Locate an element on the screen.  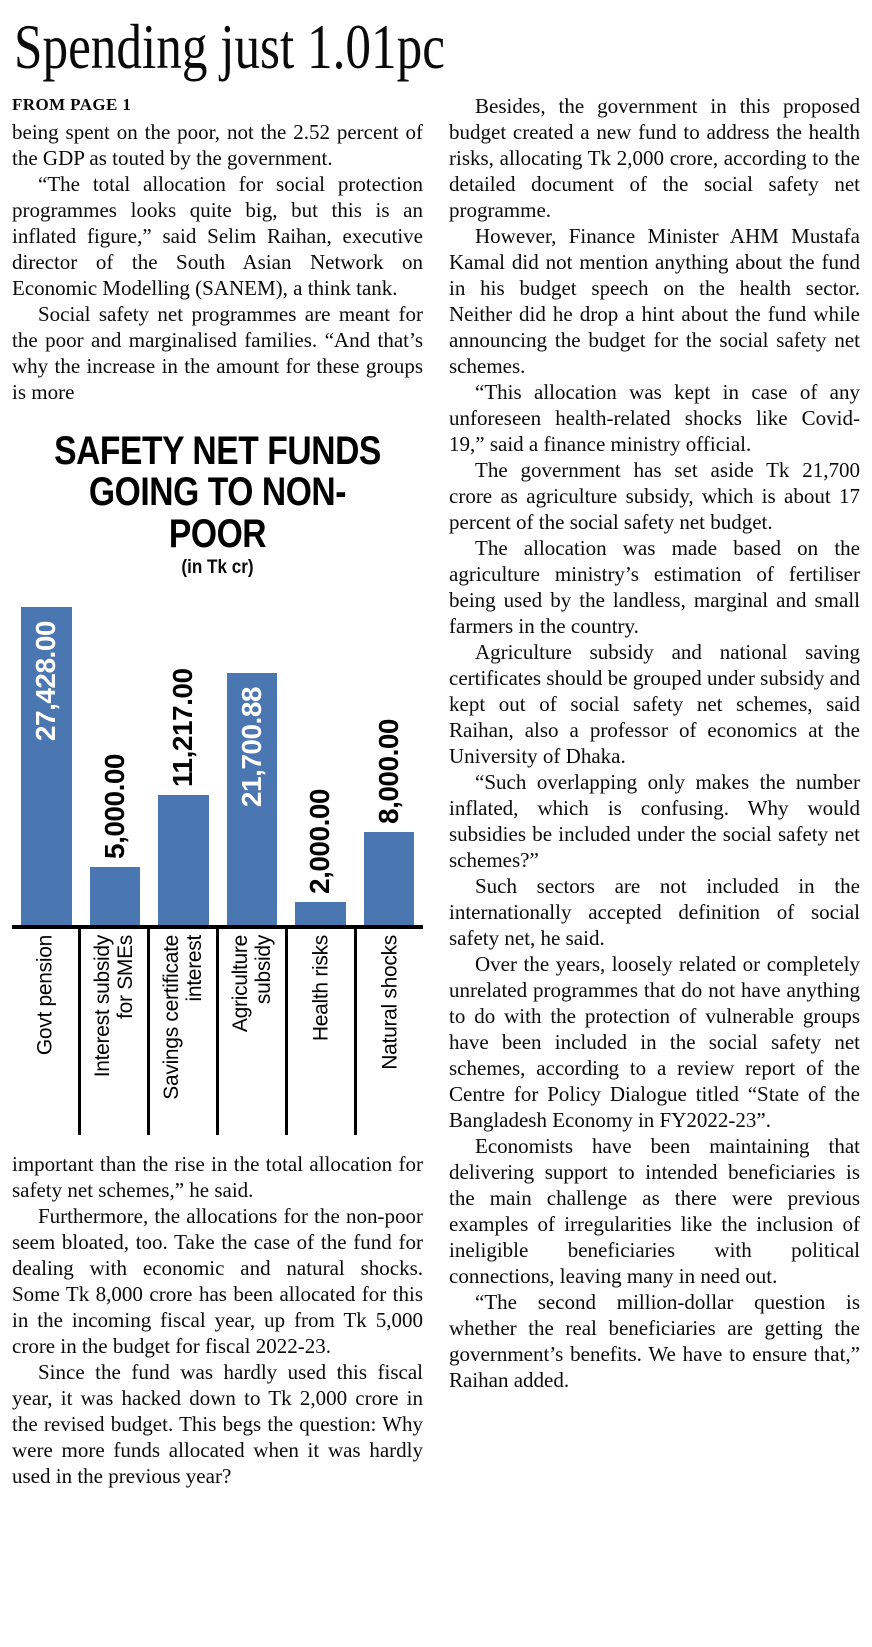
category-label: Natural shocks is located at coordinates (390, 1002).